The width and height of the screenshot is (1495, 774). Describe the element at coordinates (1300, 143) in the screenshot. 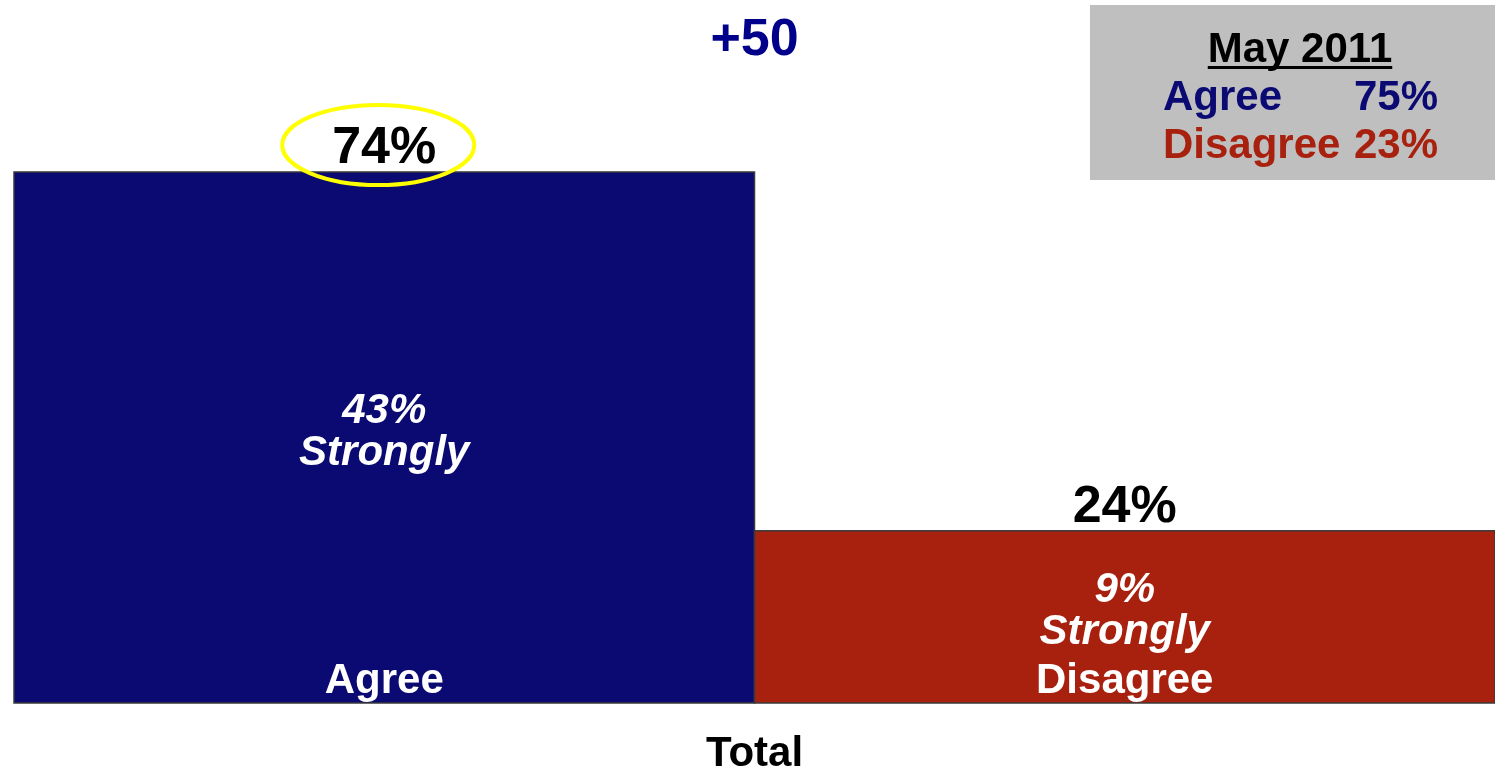

I see `text: Disagree 23%` at that location.